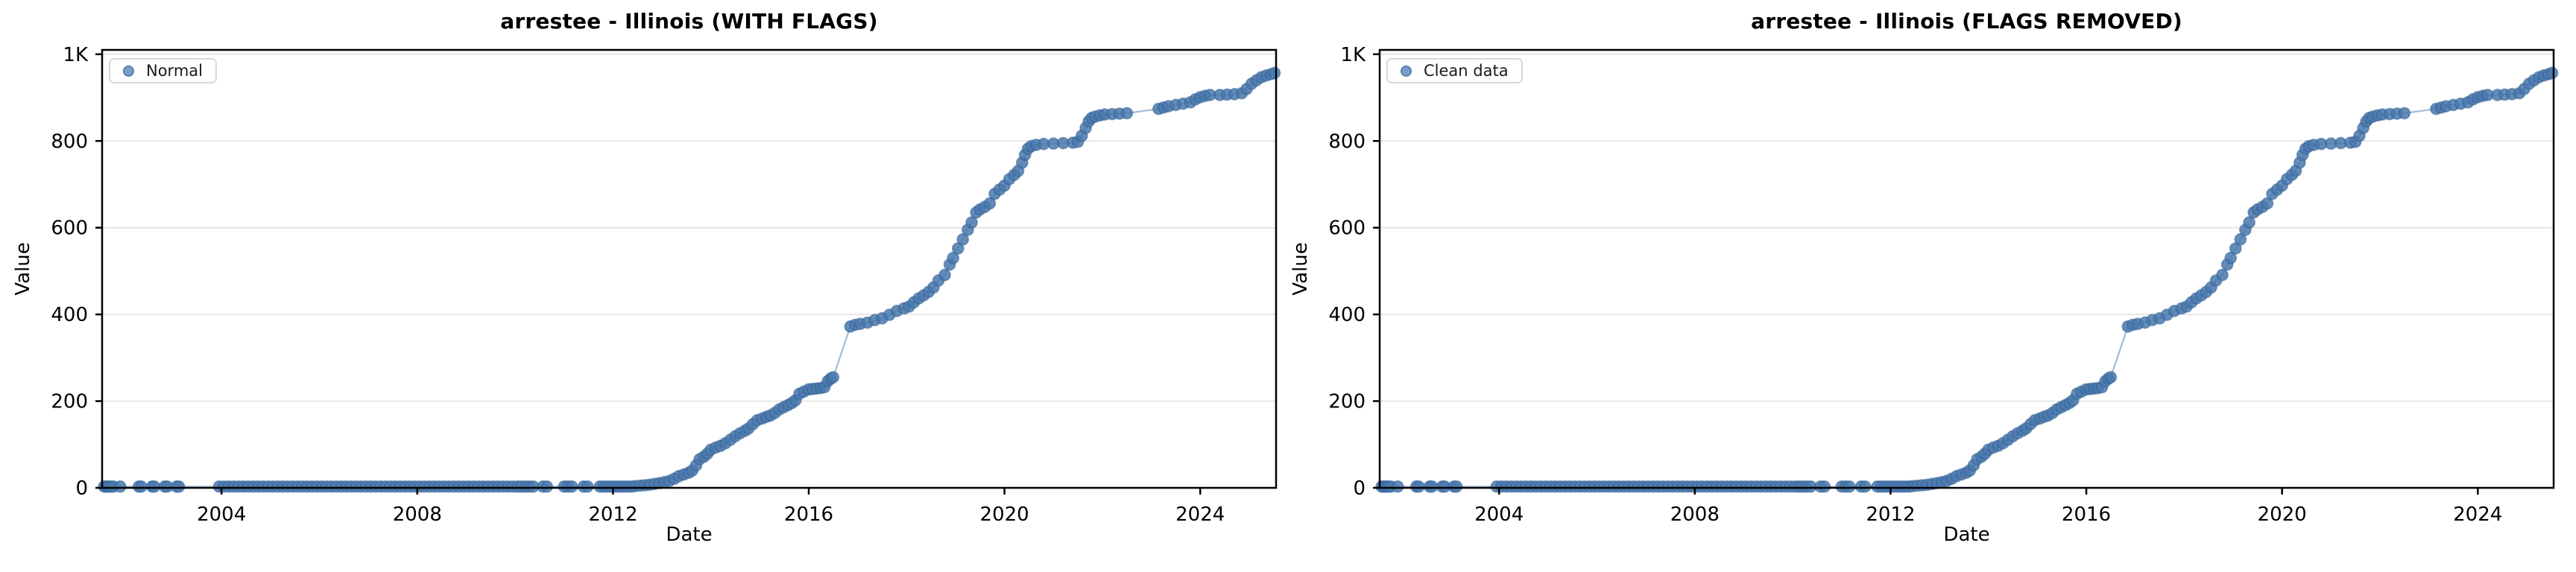 The image size is (2576, 572). I want to click on chart-title: arrestee - Illinois (FLAGS REMOVED), so click(1967, 21).